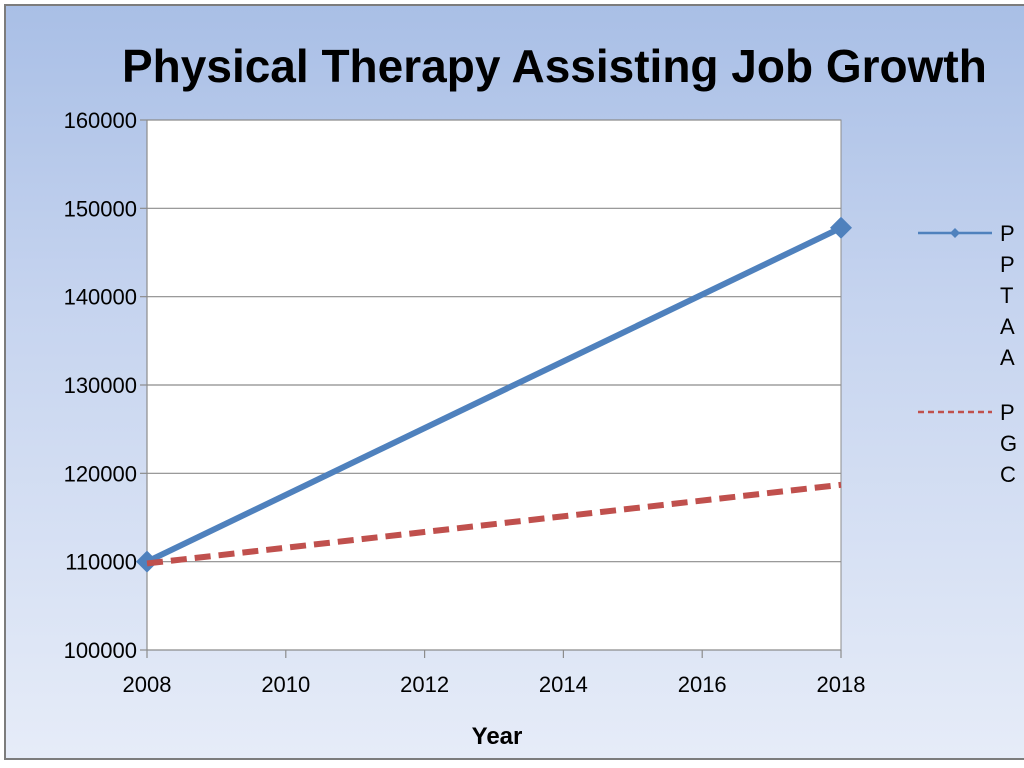 The width and height of the screenshot is (1024, 768). What do you see at coordinates (100, 120) in the screenshot?
I see `y-tick-label: 160000` at bounding box center [100, 120].